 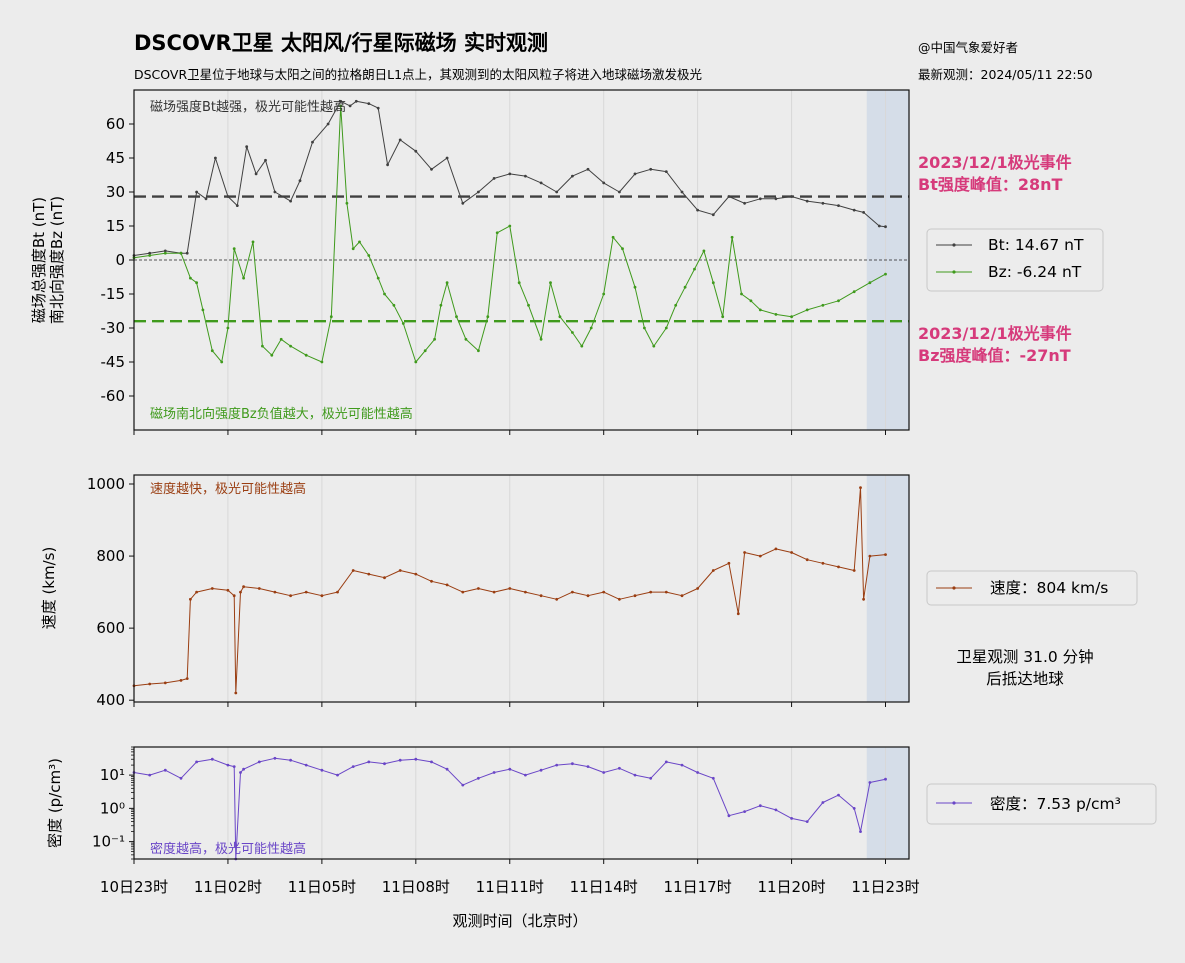 I want to click on x-tick-label: 11日02时, so click(x=228, y=887).